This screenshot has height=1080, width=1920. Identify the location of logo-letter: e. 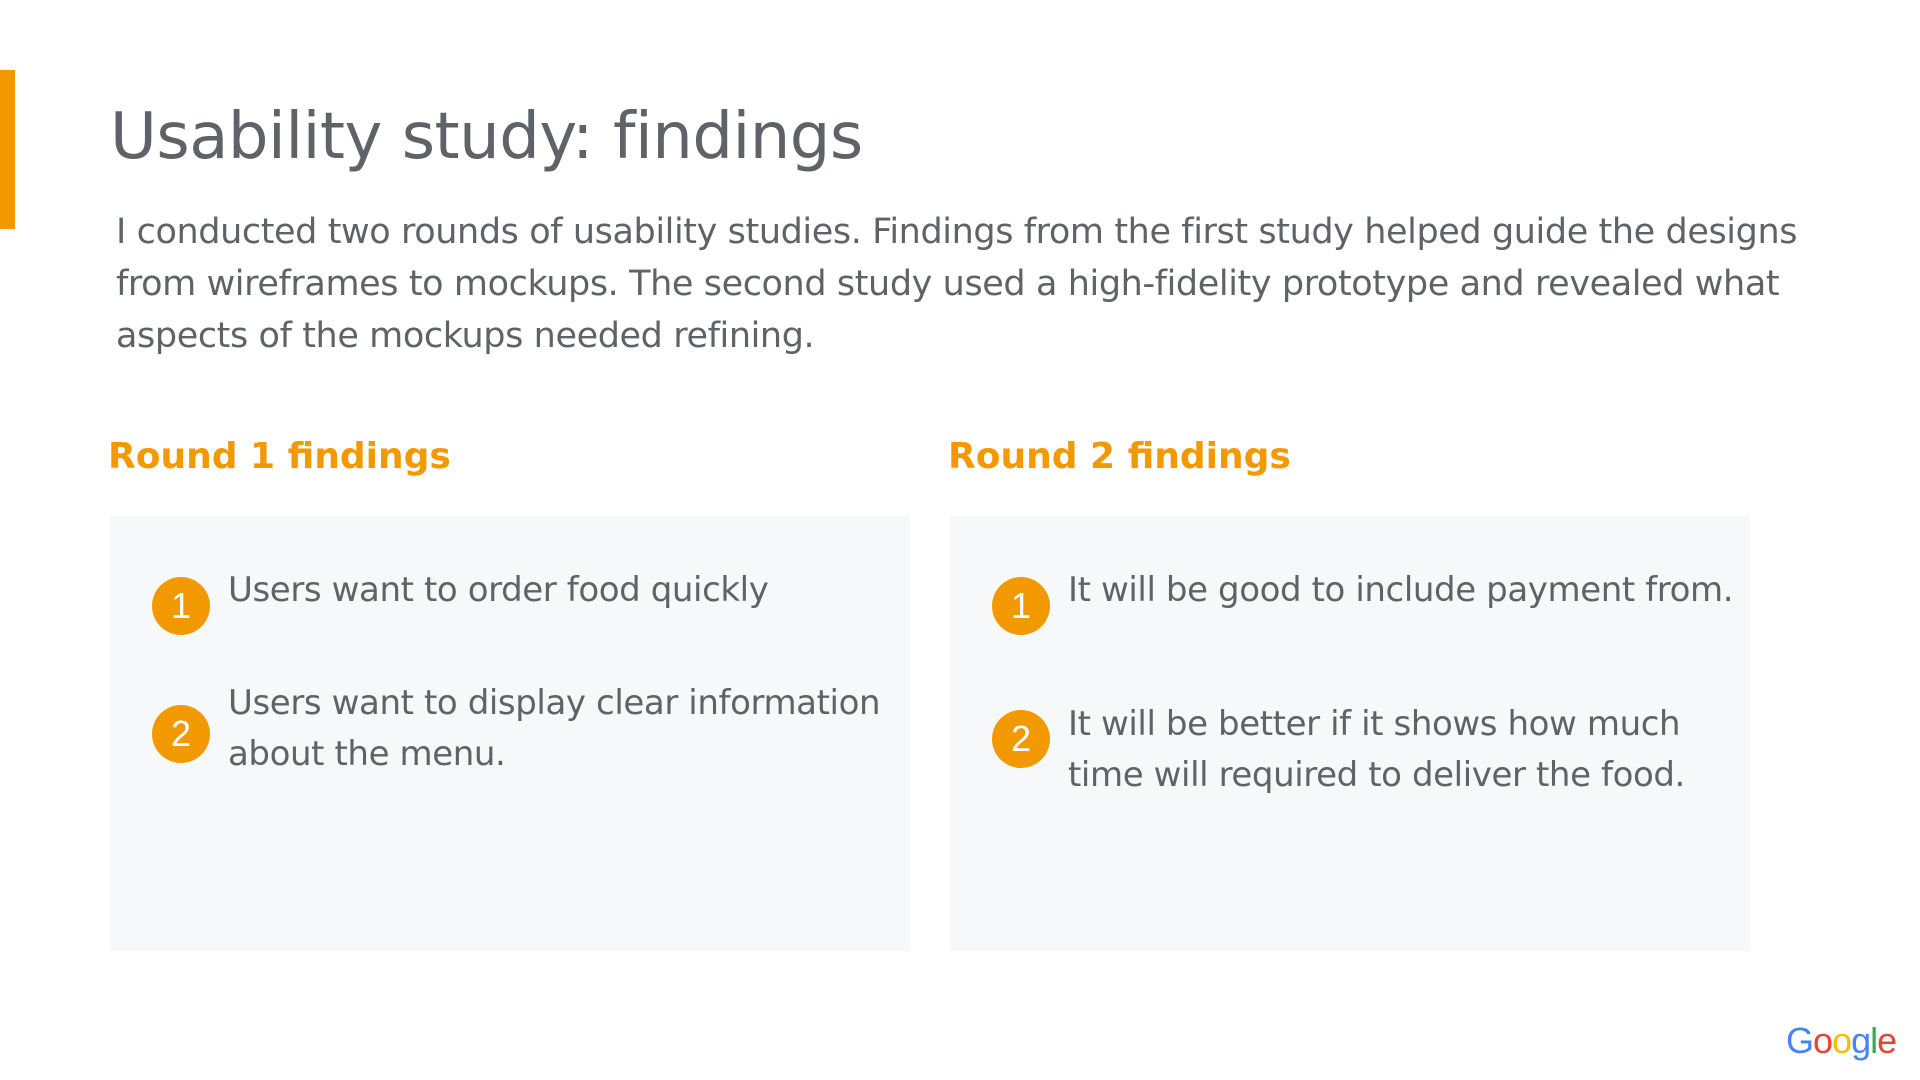
(1887, 1040).